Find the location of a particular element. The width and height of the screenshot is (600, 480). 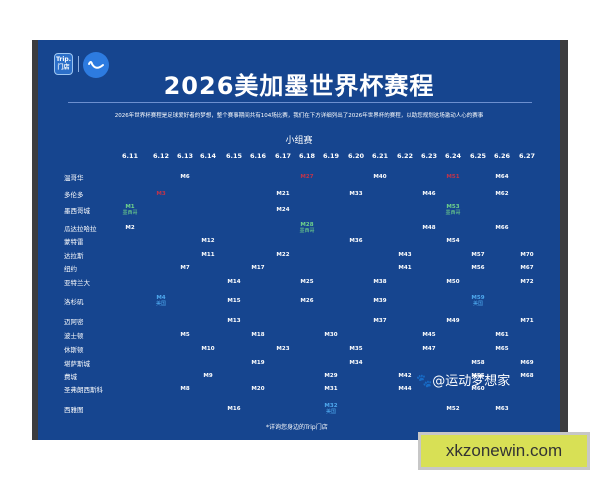

match-label: M26 is located at coordinates (307, 301).